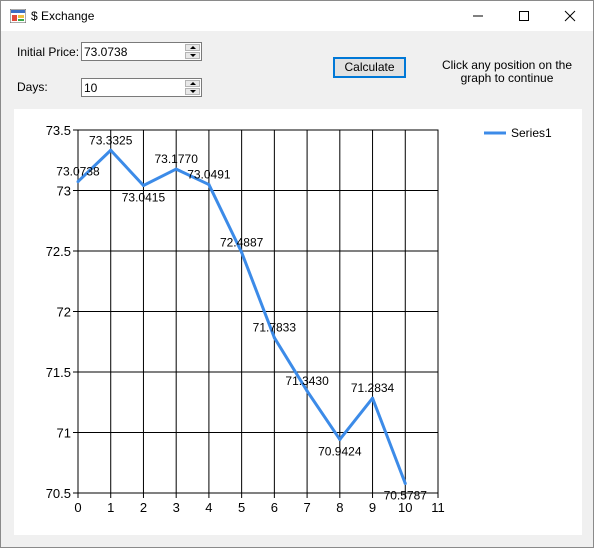  What do you see at coordinates (192, 91) in the screenshot?
I see `days-down-arrow` at bounding box center [192, 91].